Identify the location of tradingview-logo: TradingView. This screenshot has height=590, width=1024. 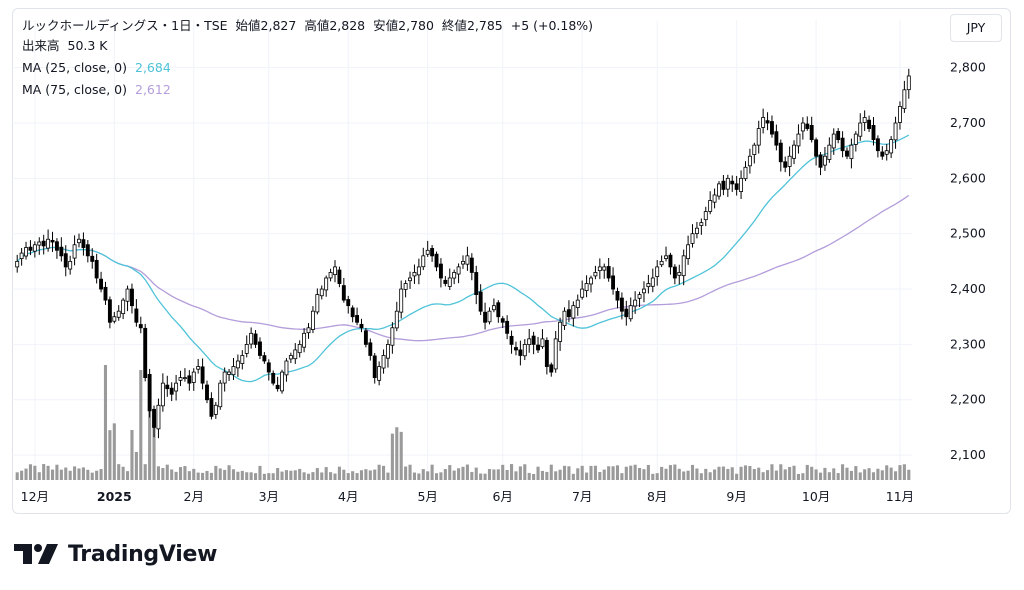
(115, 554).